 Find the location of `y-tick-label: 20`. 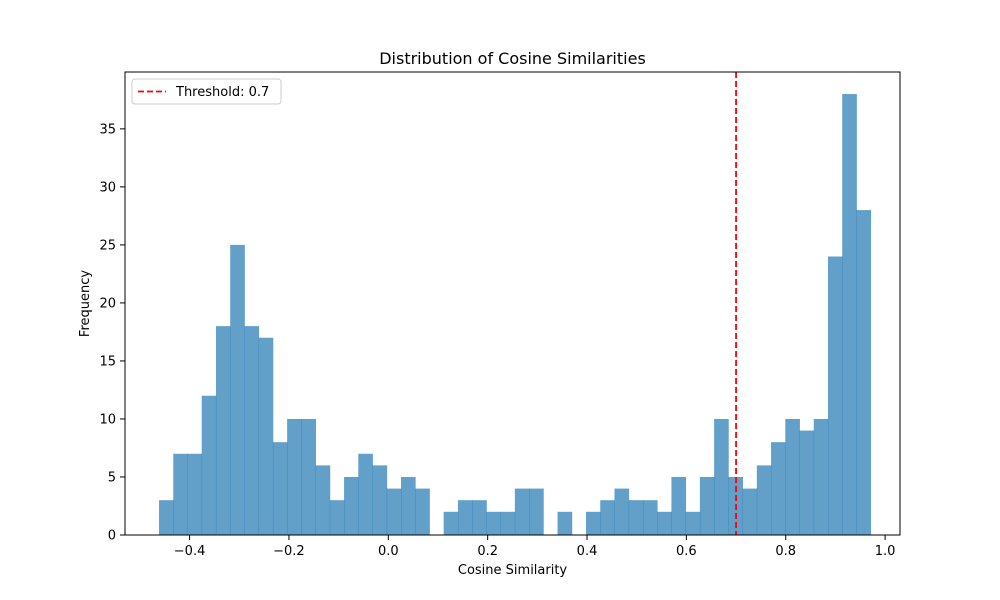

y-tick-label: 20 is located at coordinates (107, 303).